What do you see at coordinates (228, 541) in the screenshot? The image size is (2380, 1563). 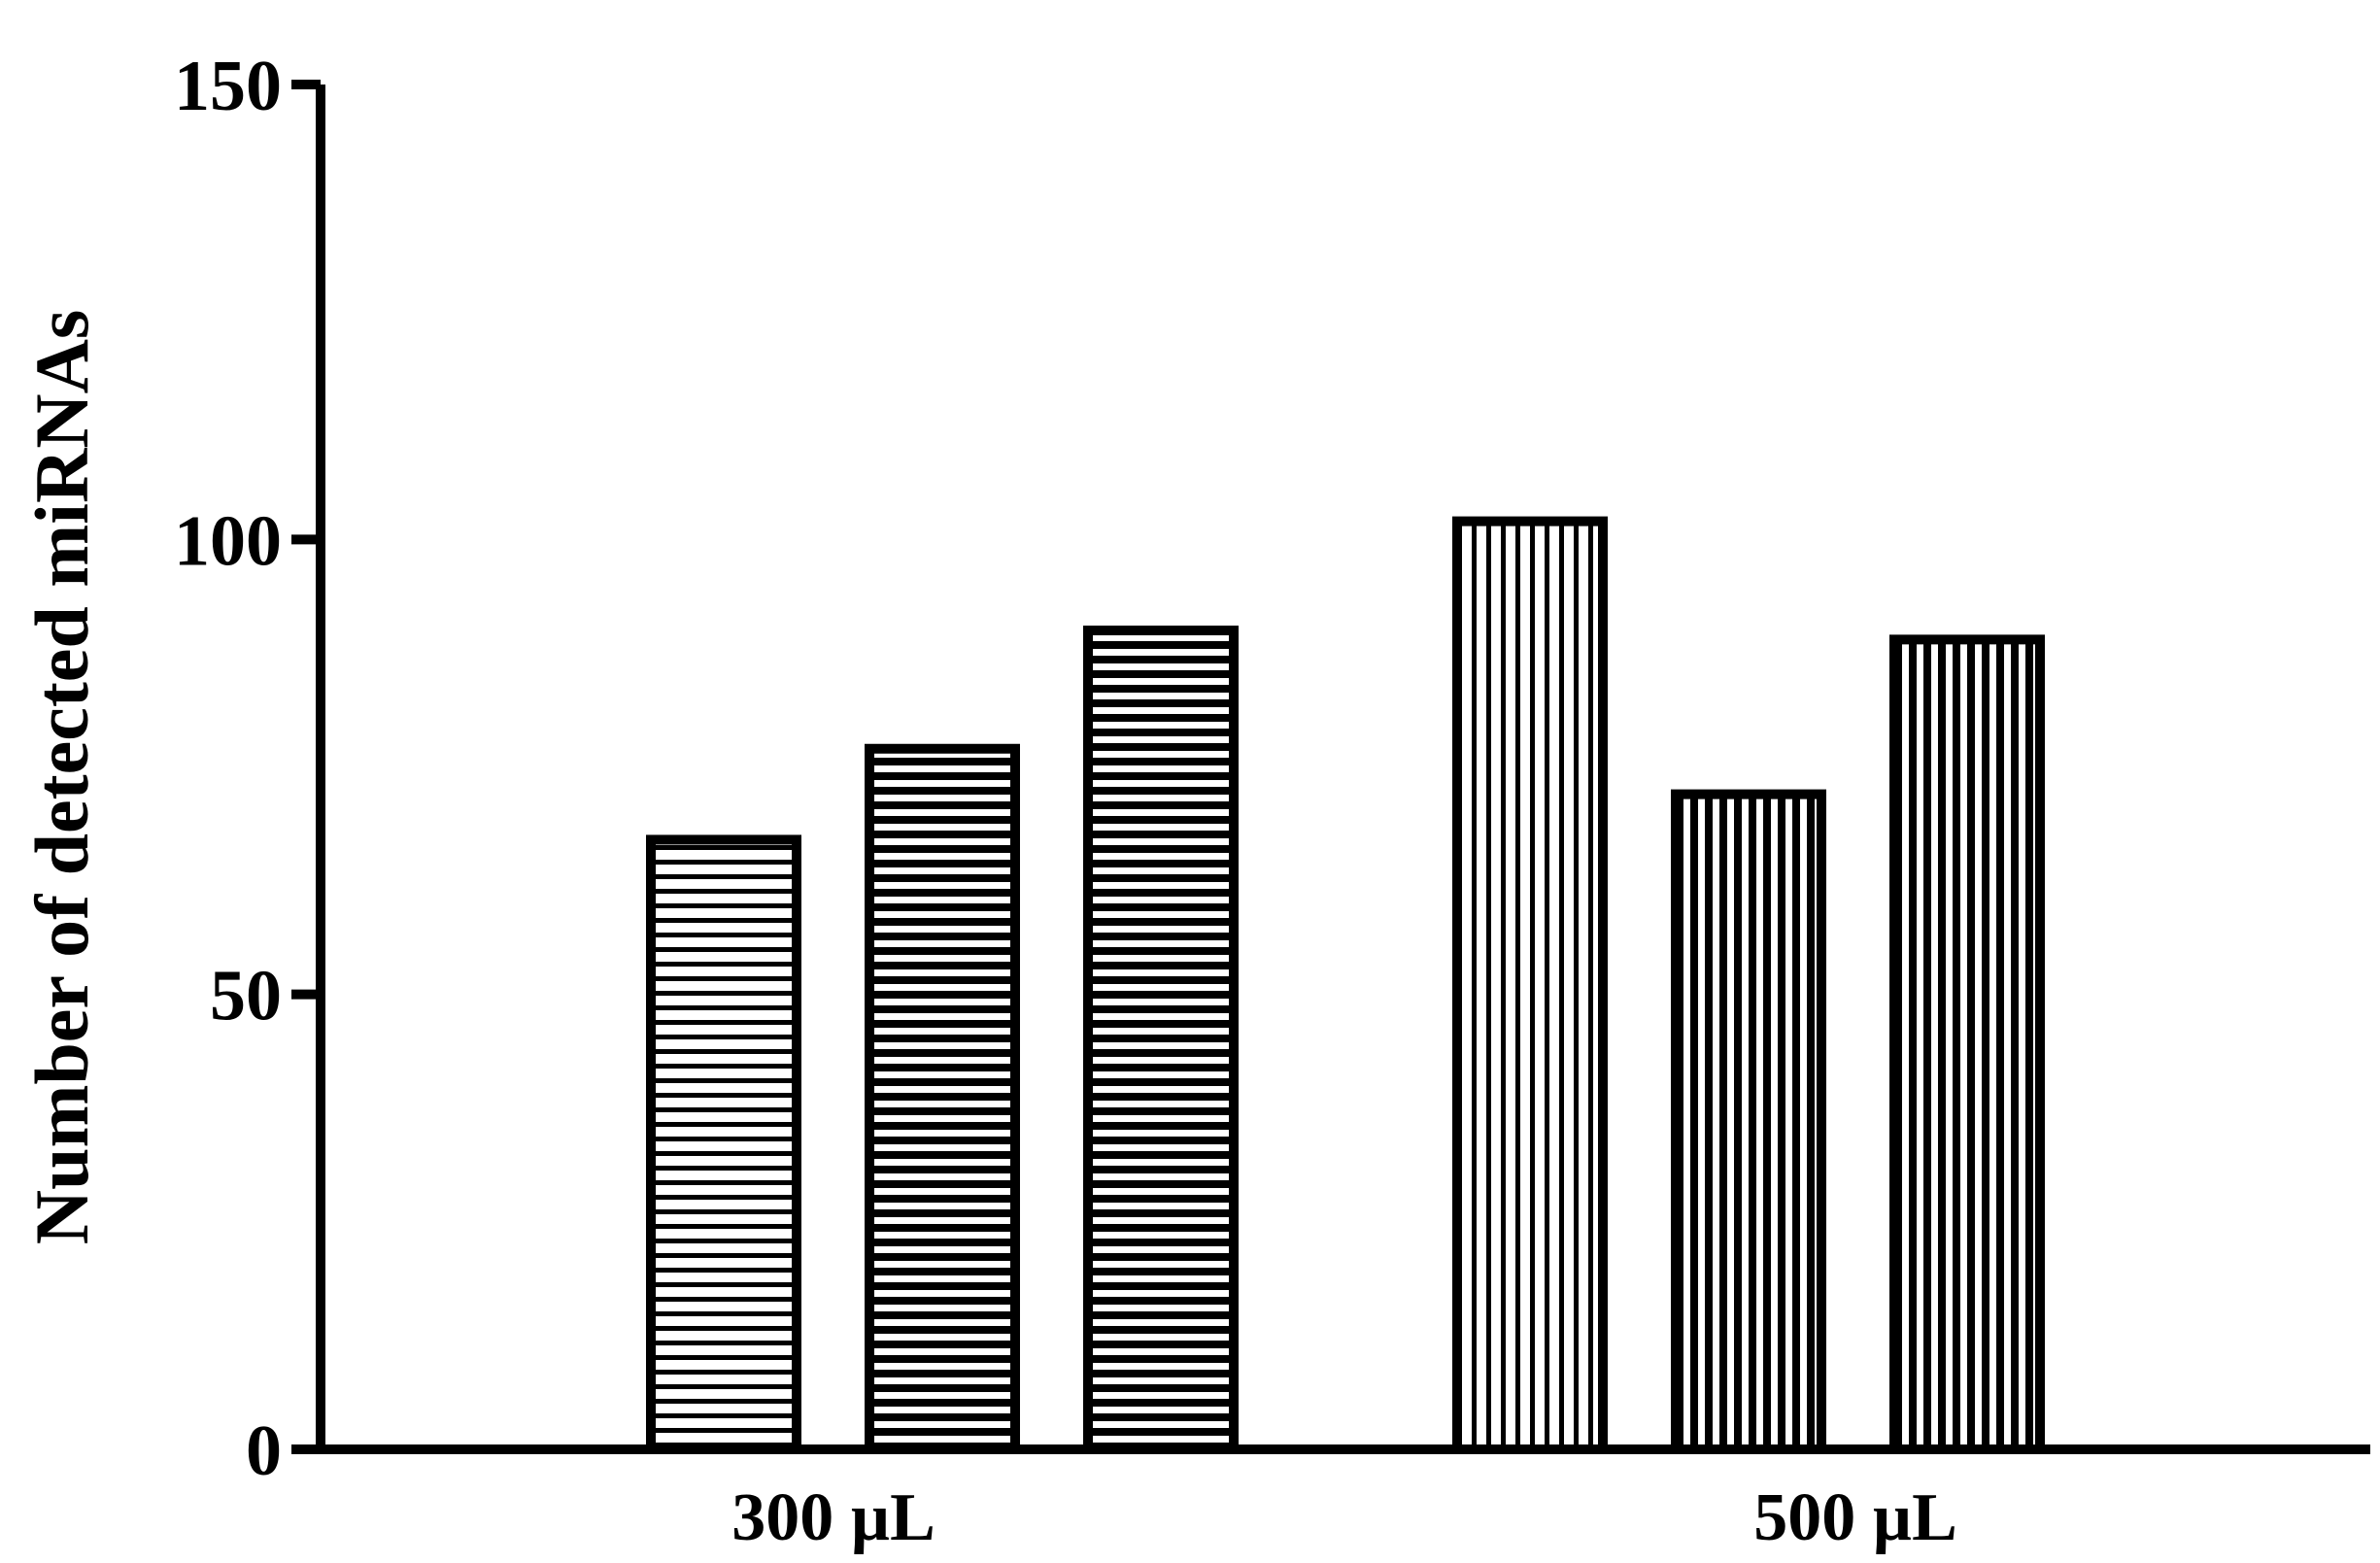 I see `y-tick-label: 100` at bounding box center [228, 541].